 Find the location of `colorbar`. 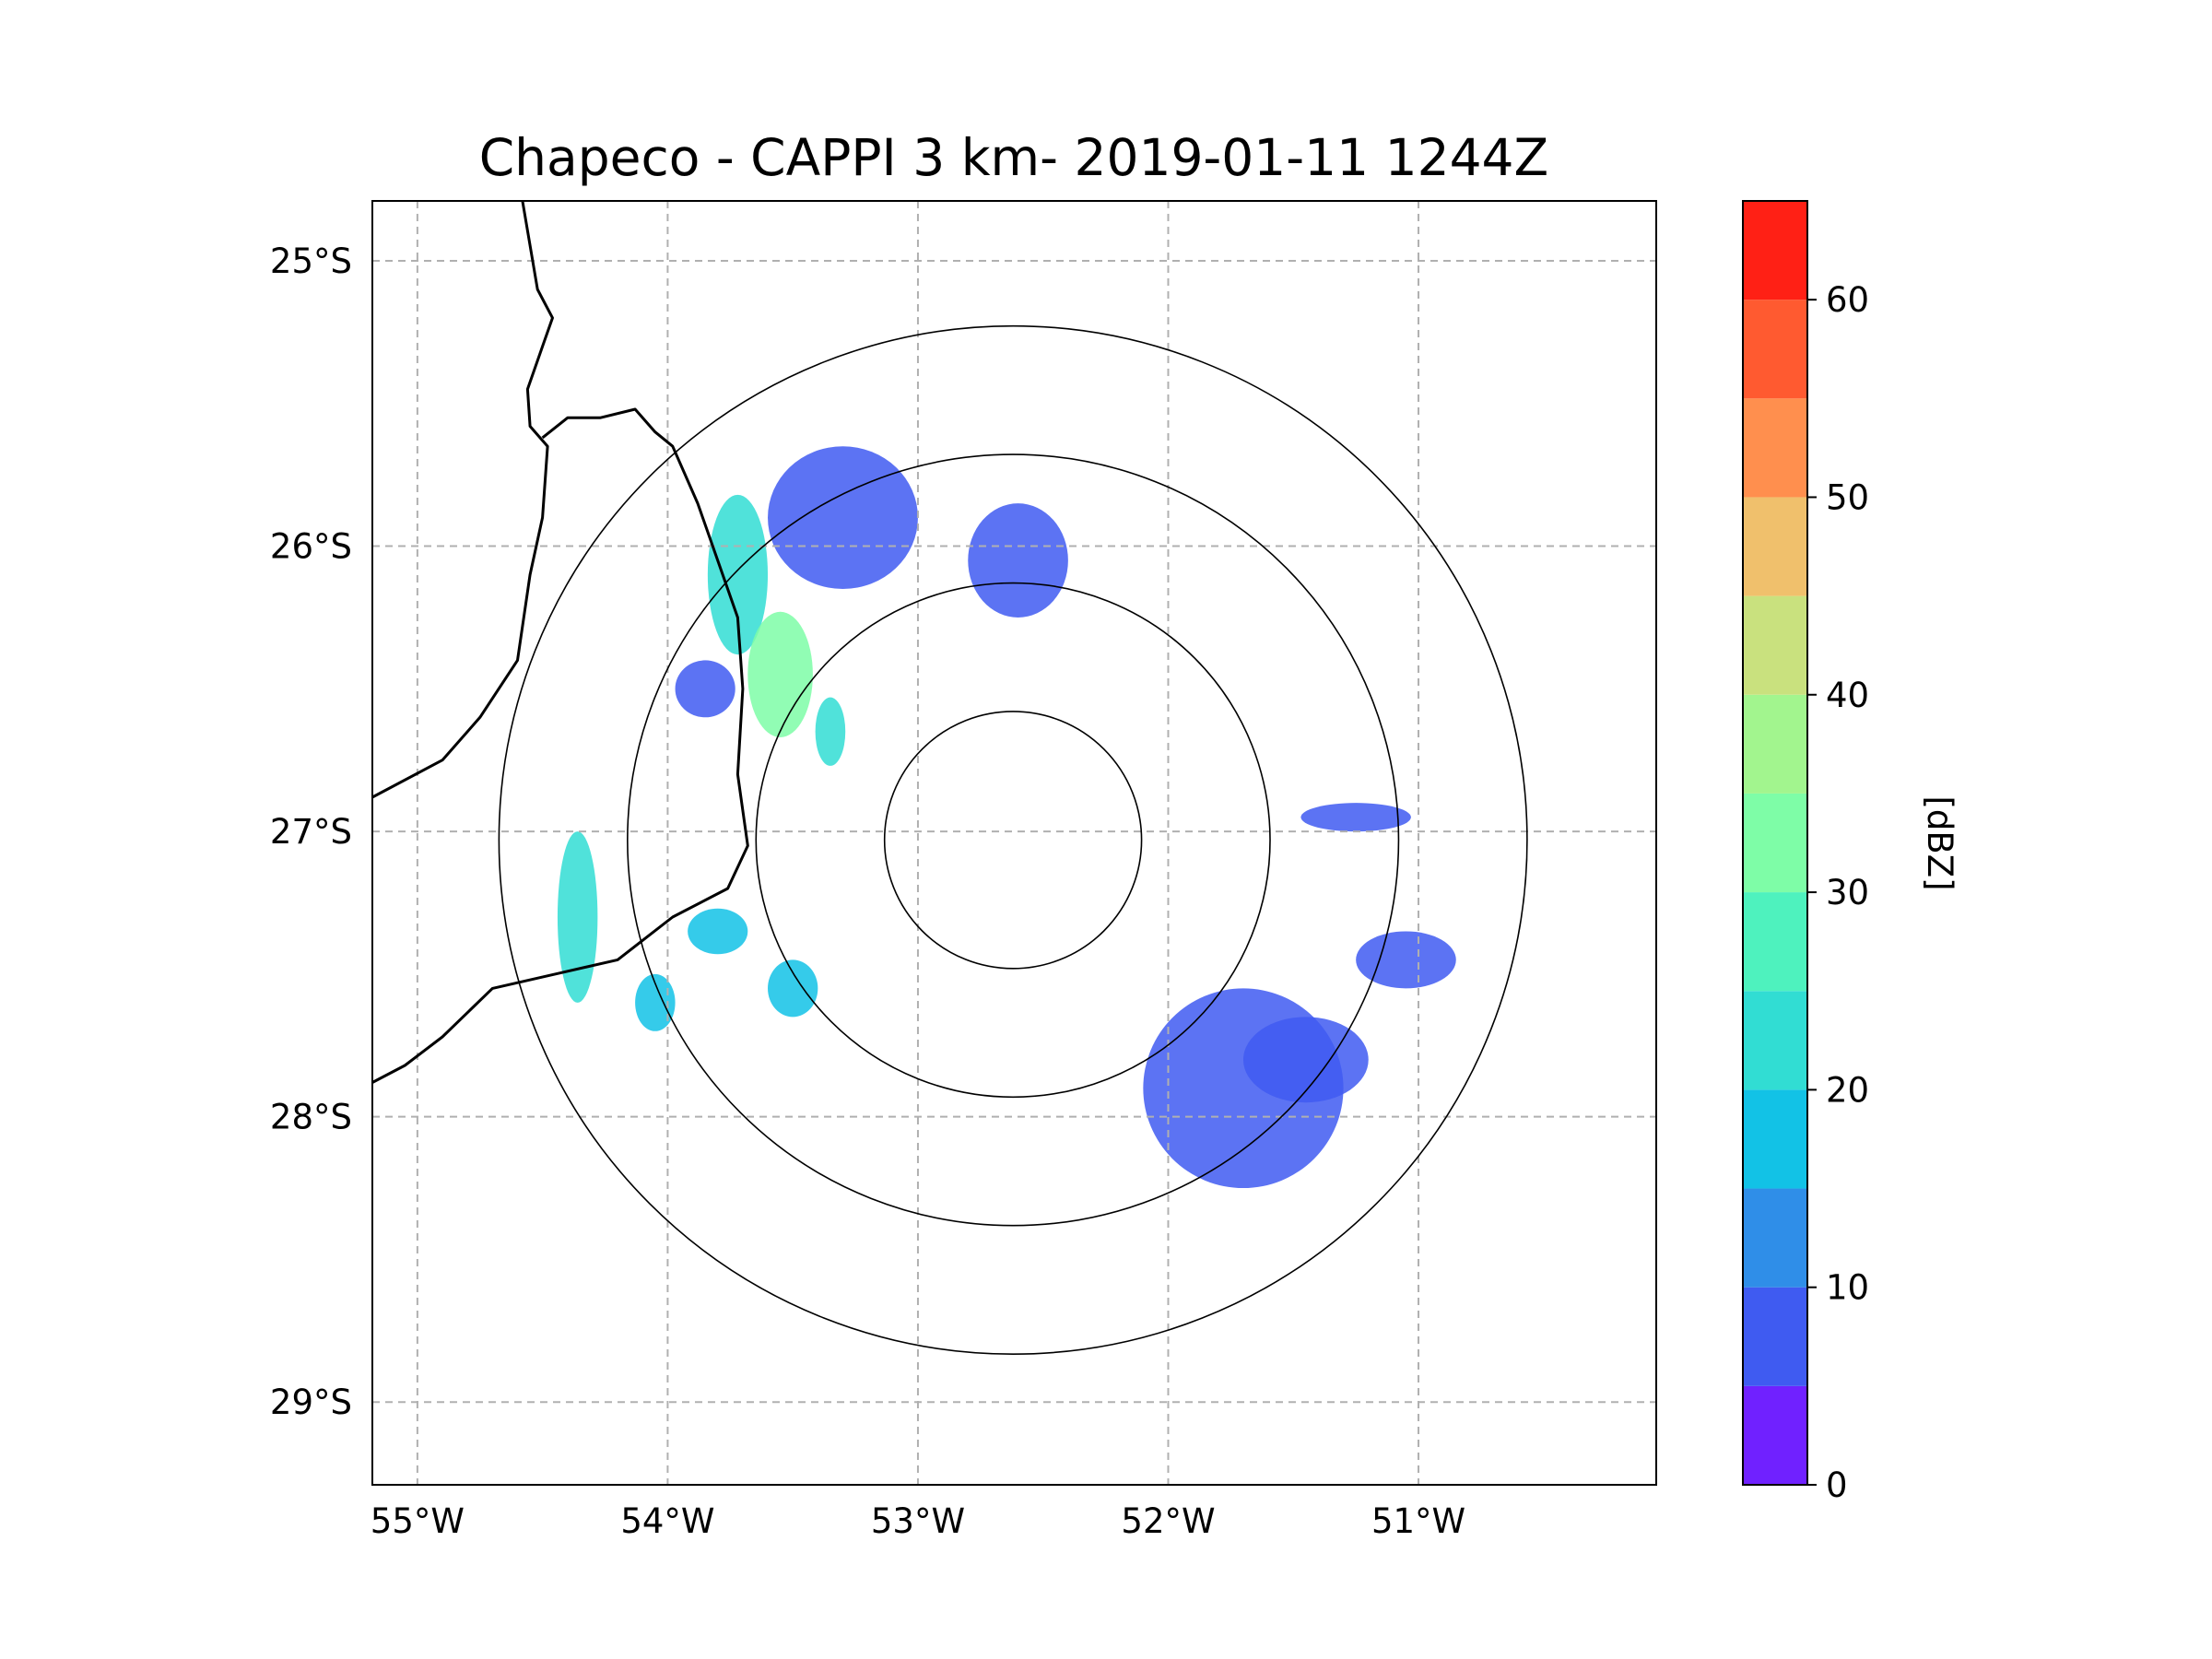

colorbar is located at coordinates (1775, 843).